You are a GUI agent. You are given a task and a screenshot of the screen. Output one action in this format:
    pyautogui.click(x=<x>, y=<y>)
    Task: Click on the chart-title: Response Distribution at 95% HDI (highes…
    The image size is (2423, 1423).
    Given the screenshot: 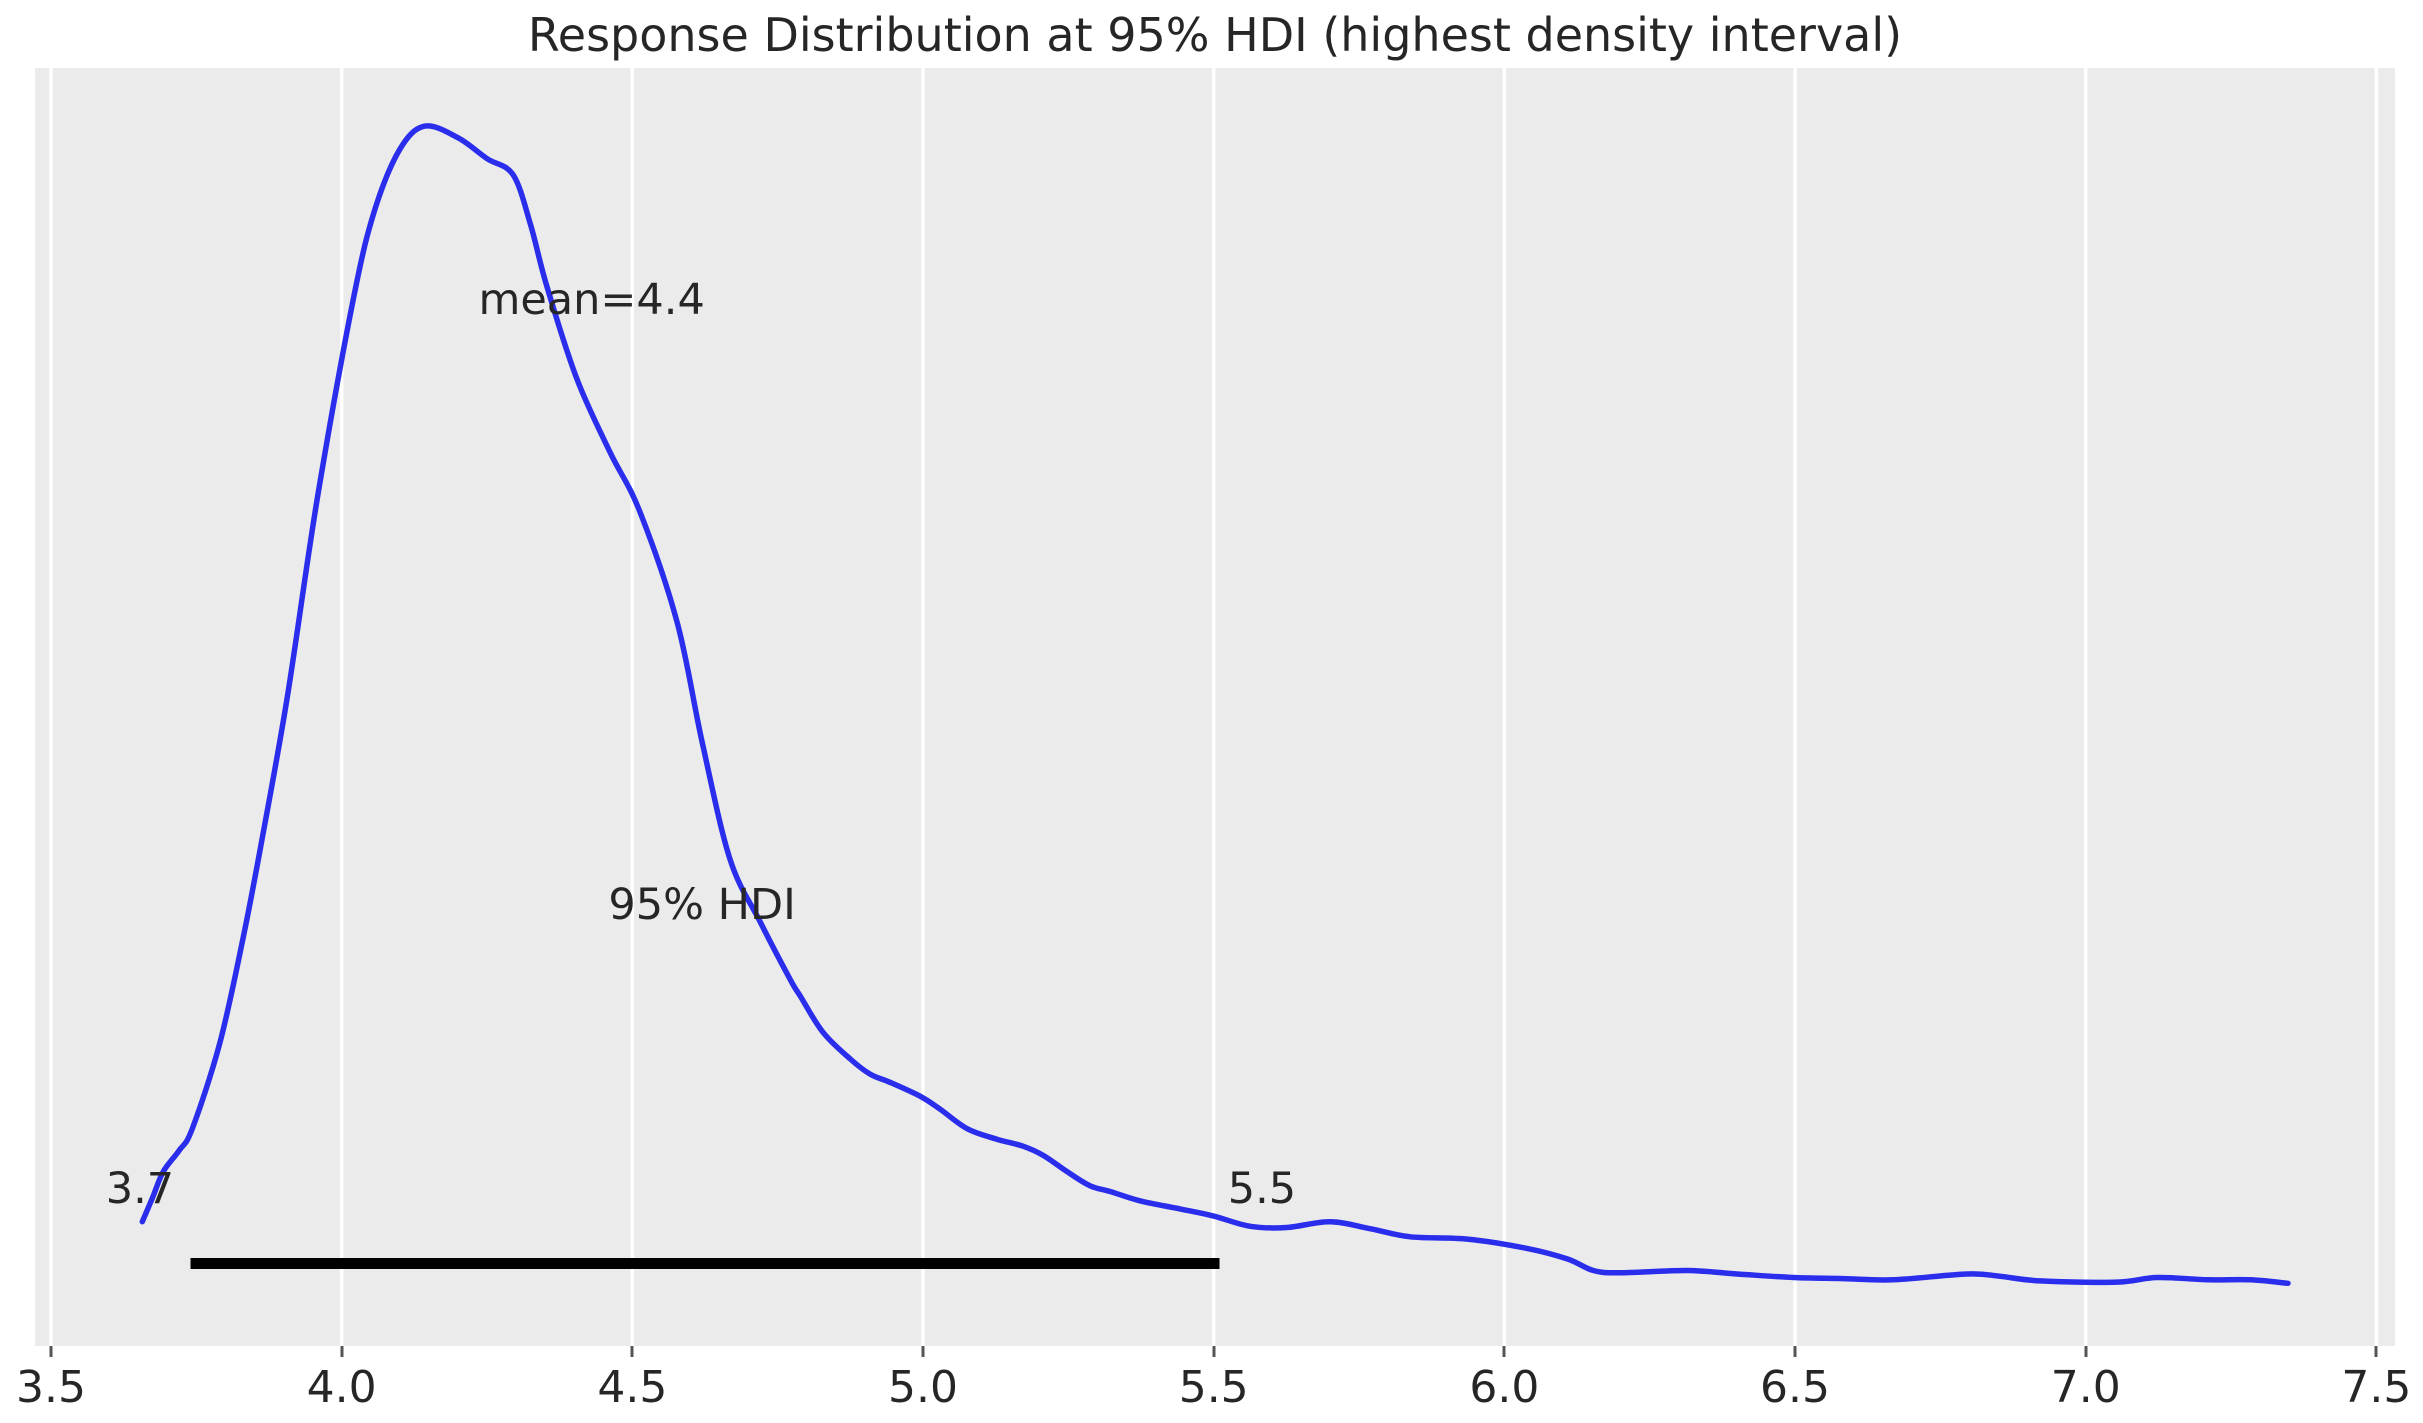 What is the action you would take?
    pyautogui.click(x=1215, y=35)
    